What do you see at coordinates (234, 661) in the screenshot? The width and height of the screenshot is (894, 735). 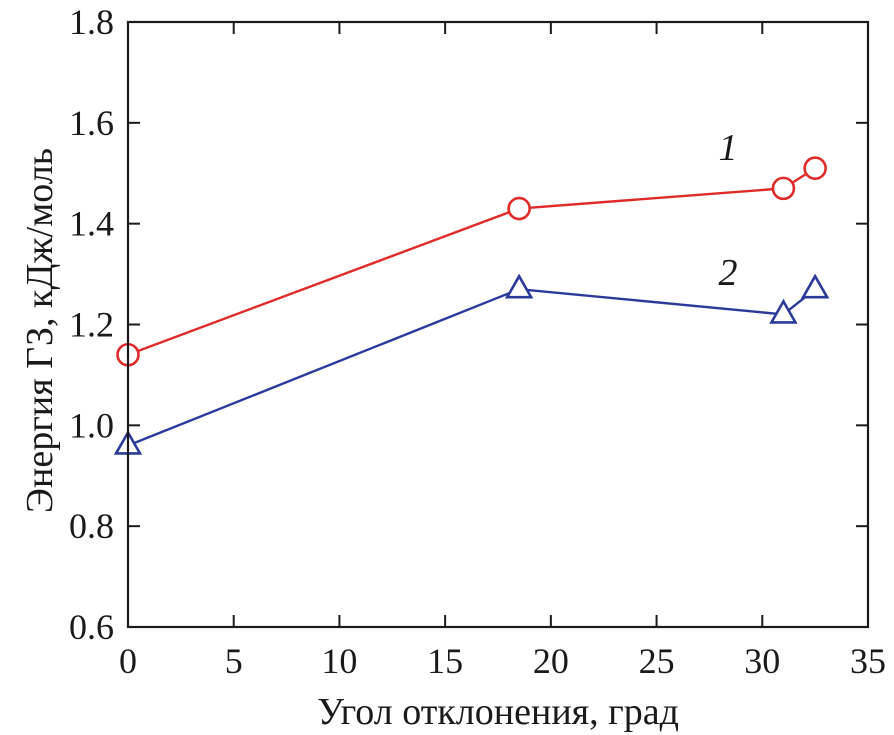 I see `x-tick-label: 5` at bounding box center [234, 661].